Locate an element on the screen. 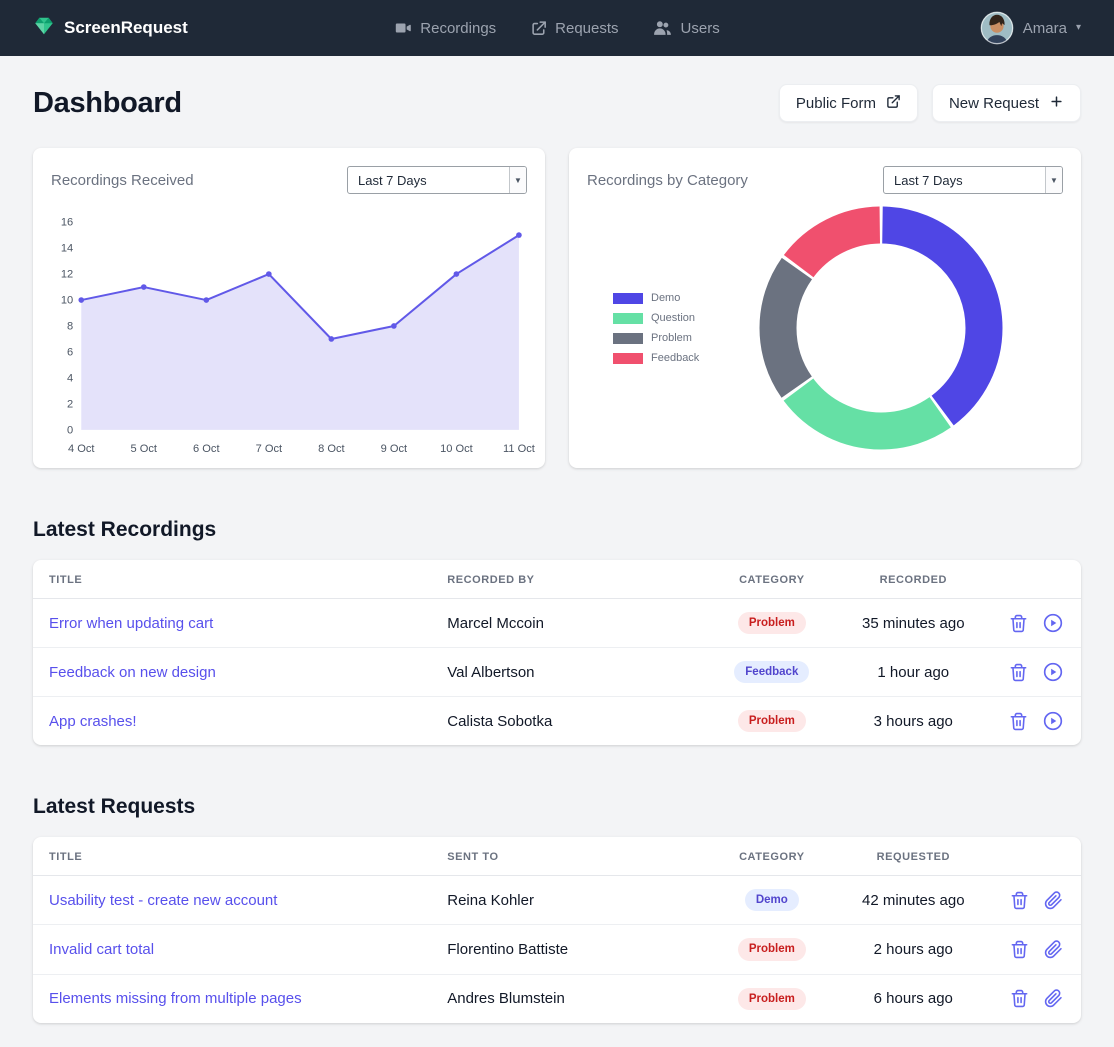 This screenshot has height=1047, width=1114. doughnut-segment-demo is located at coordinates (881, 328).